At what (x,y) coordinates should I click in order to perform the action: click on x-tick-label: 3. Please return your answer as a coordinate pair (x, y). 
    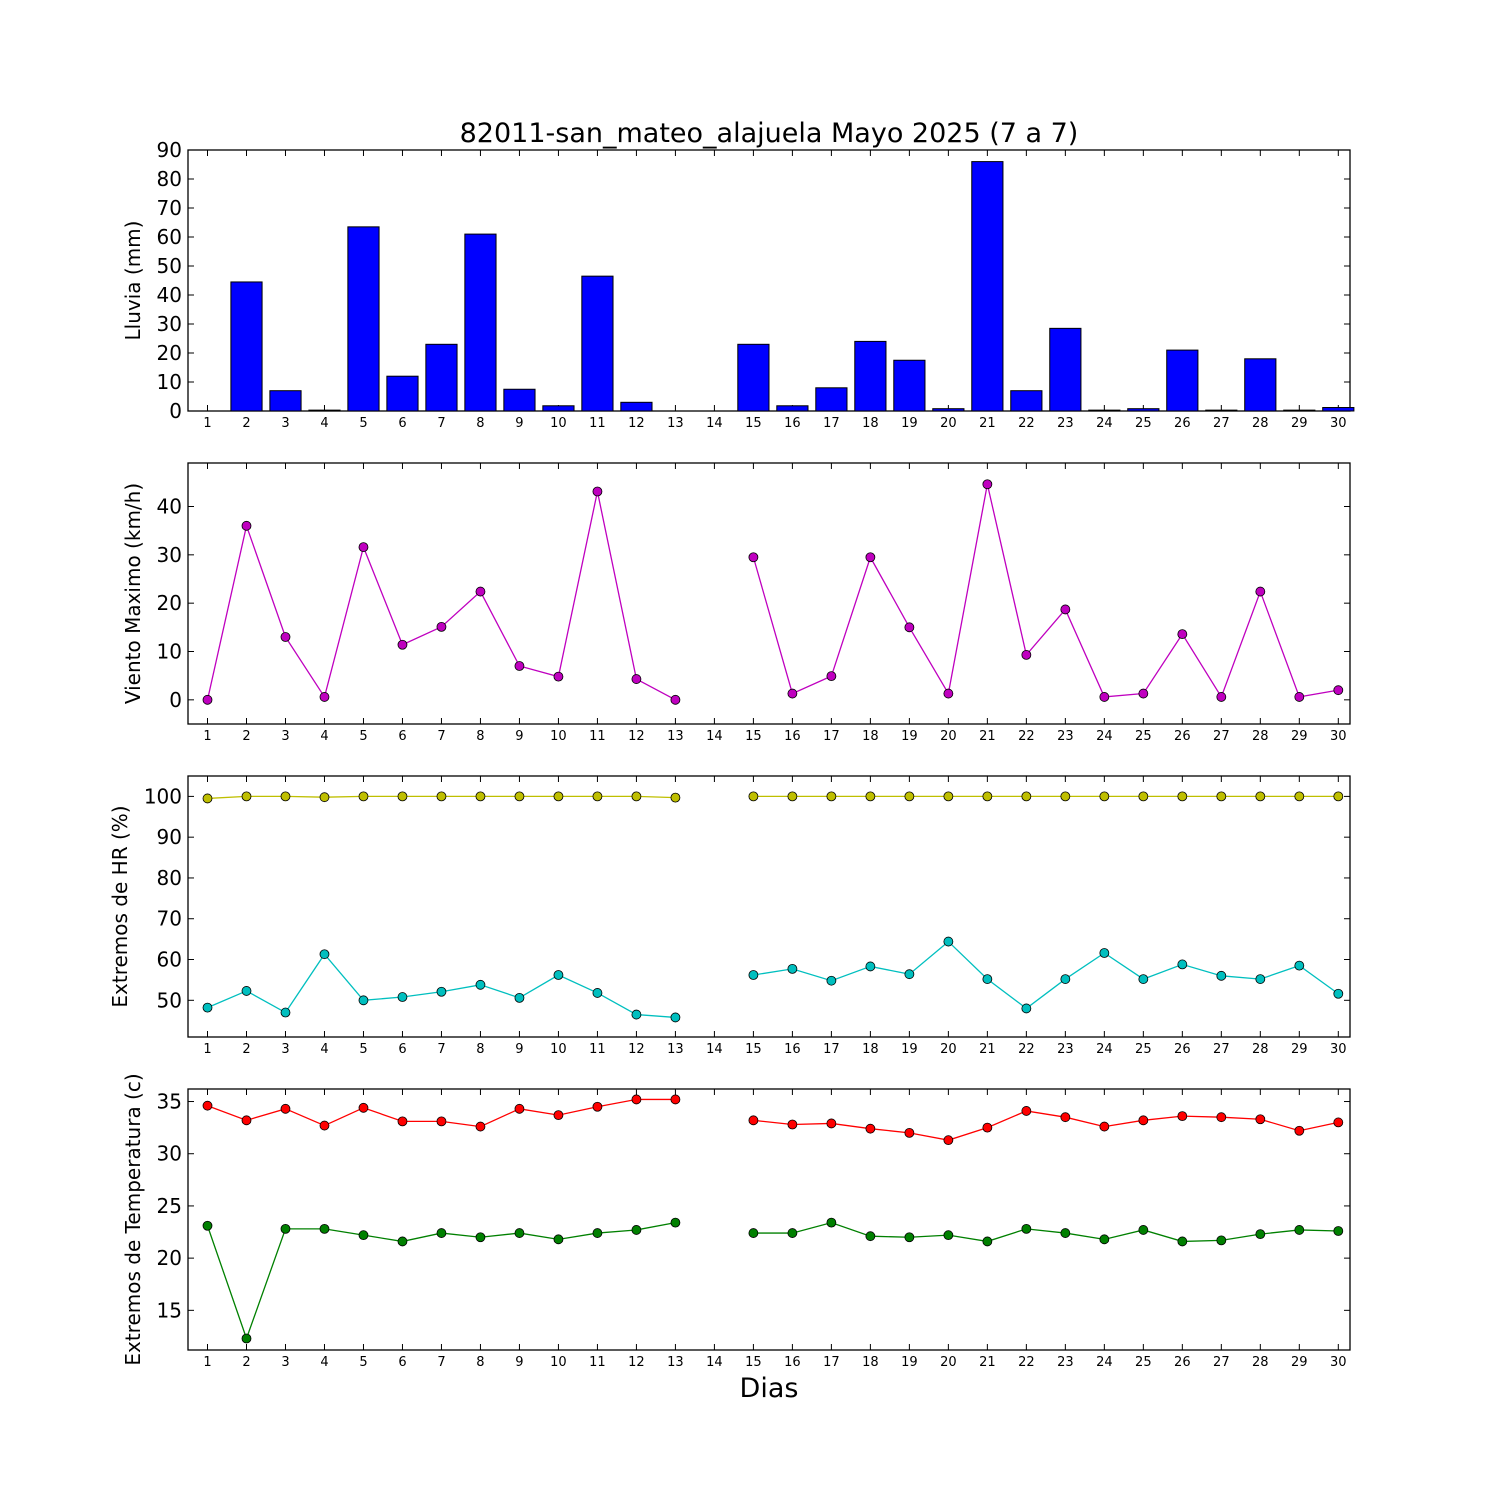
    Looking at the image, I should click on (285, 736).